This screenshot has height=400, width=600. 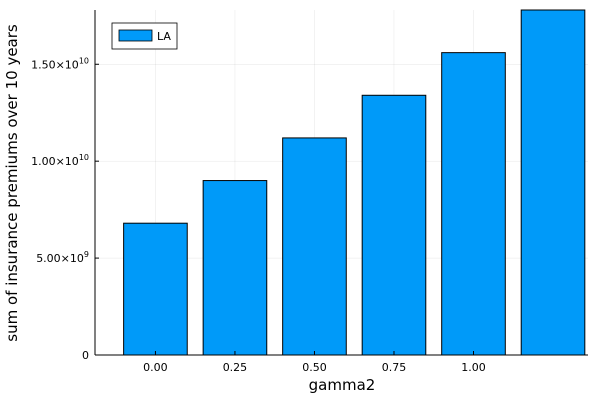 I want to click on legend: LA, so click(x=144, y=36).